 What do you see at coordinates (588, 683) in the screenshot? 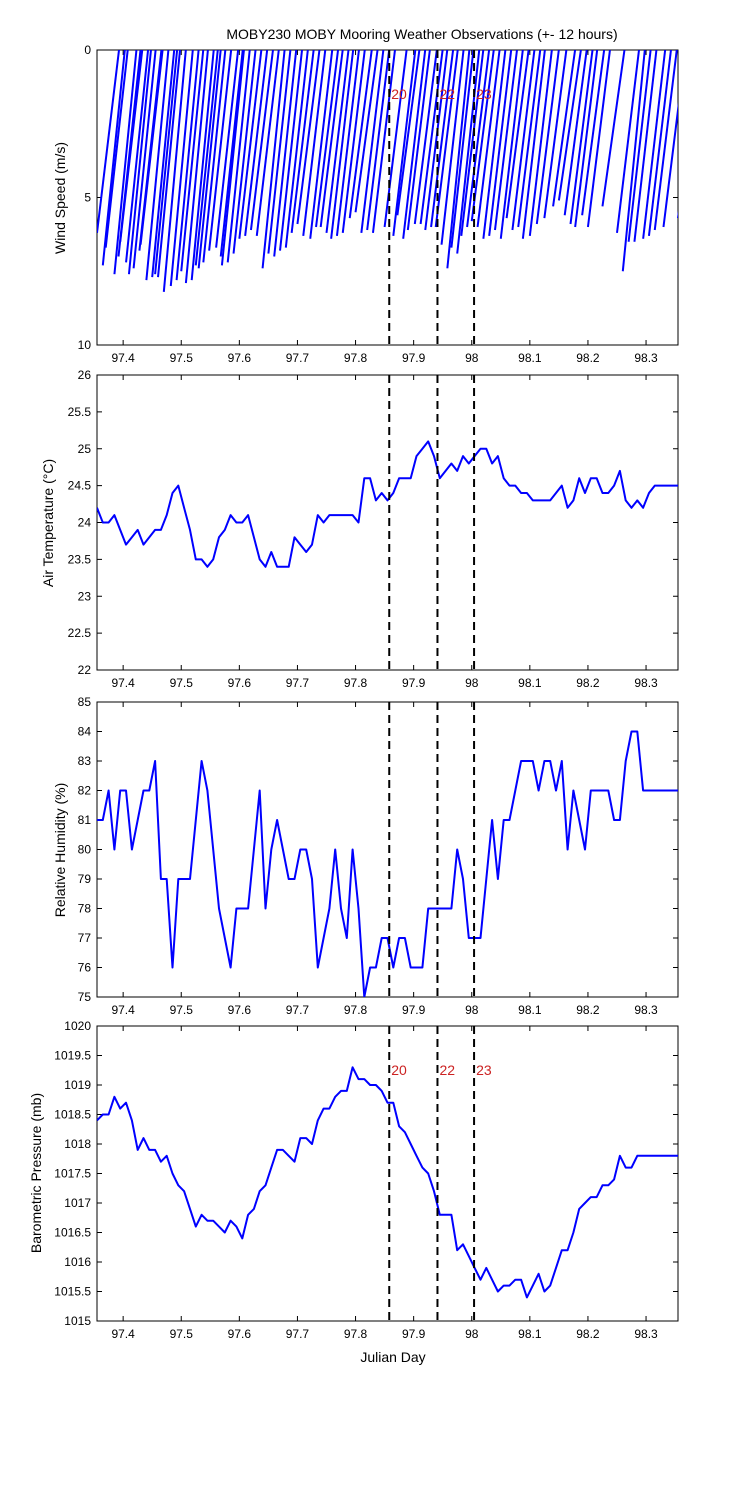
I see `air-temperature-xtick-label: 98.2` at bounding box center [588, 683].